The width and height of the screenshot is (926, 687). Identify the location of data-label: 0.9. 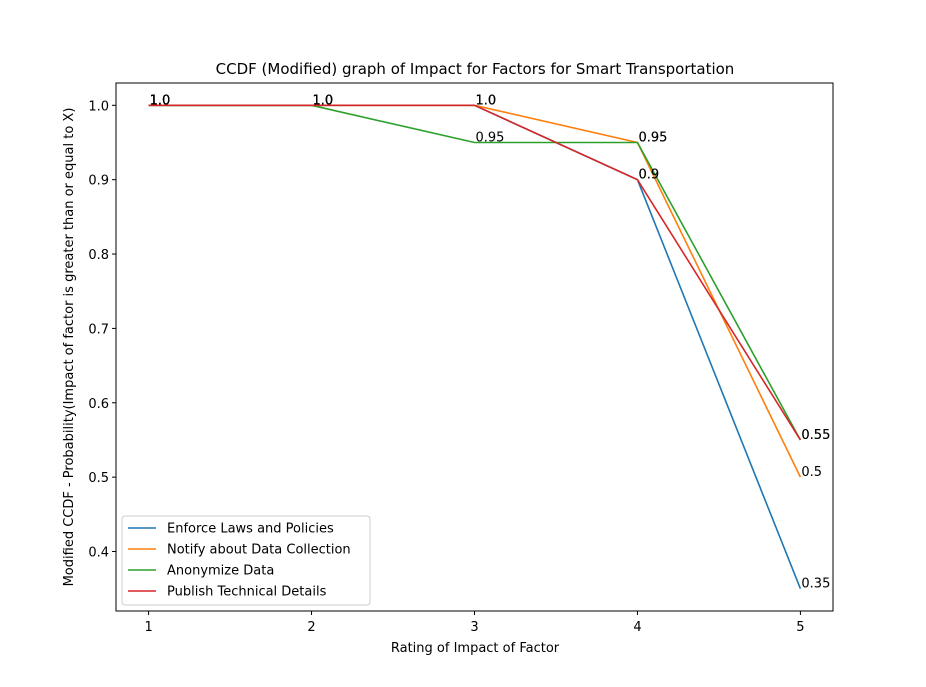
(648, 175).